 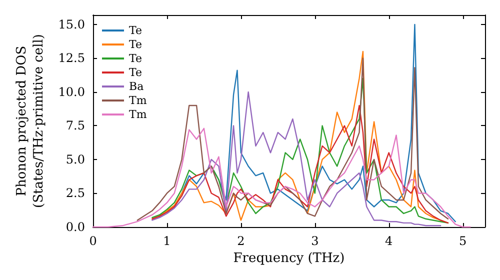 I want to click on x-tick-label: 1, so click(x=167, y=241).